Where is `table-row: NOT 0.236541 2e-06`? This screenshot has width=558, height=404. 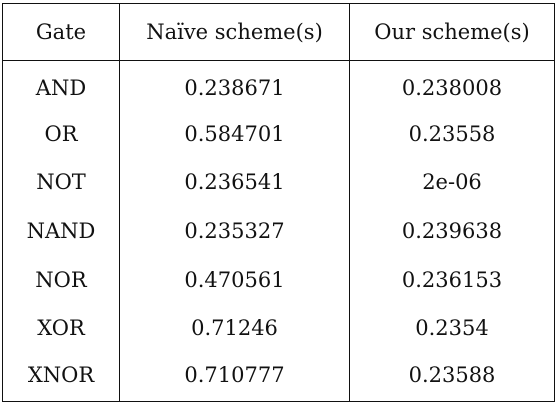 table-row: NOT 0.236541 2e-06 is located at coordinates (279, 182).